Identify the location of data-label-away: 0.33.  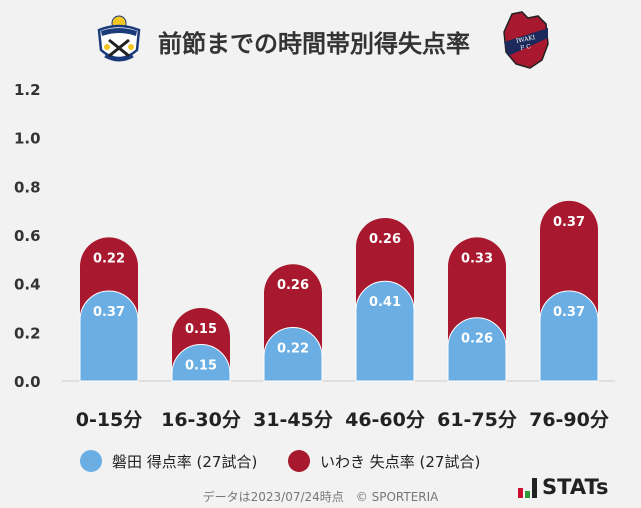
(477, 258).